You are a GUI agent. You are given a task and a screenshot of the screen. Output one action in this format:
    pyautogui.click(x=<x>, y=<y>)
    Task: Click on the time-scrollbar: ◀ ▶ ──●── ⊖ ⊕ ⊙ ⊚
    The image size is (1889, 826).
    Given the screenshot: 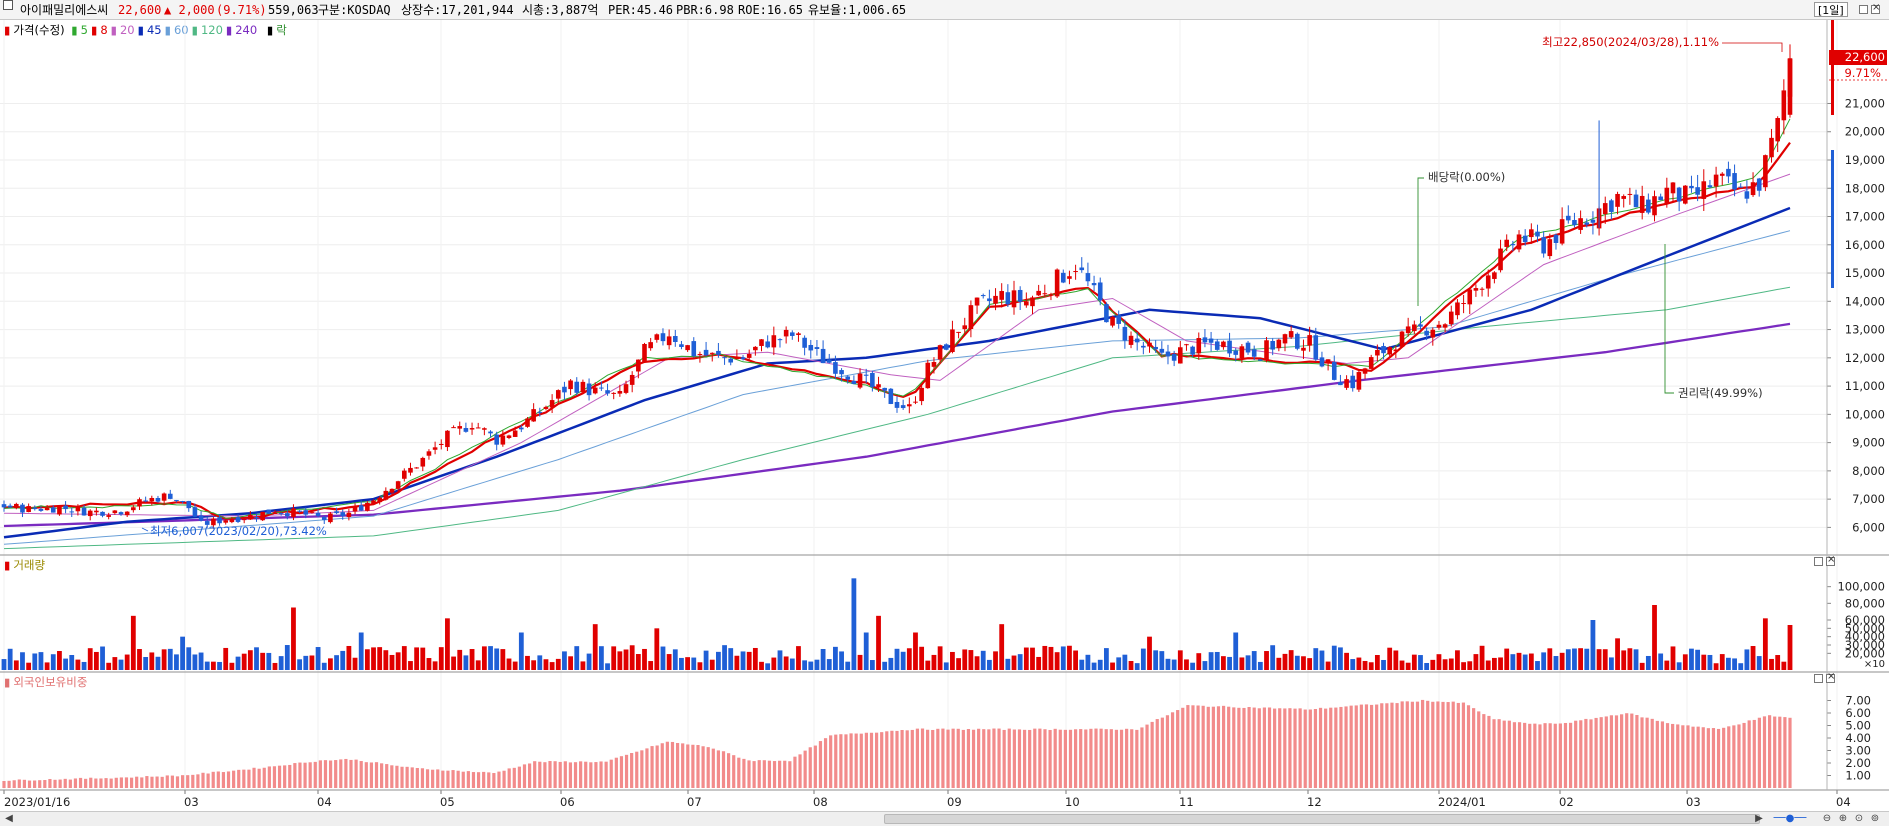 What is the action you would take?
    pyautogui.click(x=944, y=818)
    